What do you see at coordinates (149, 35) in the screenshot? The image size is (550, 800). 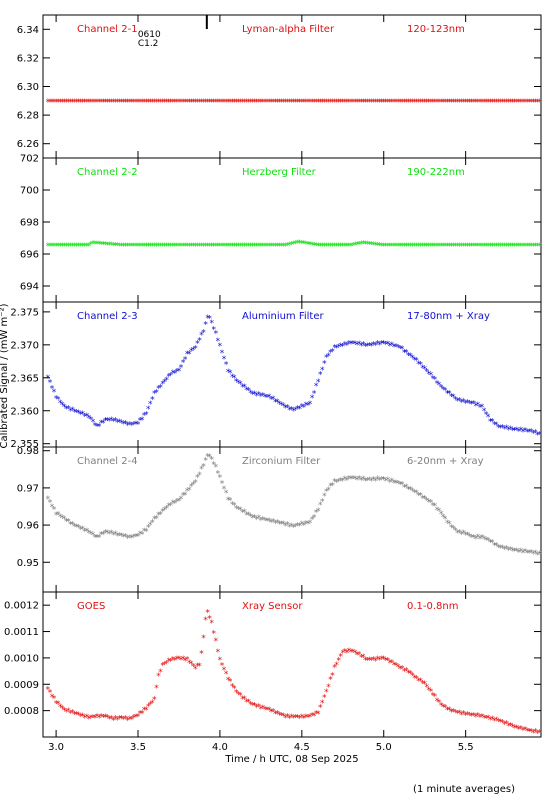 I see `flare-annotation: 0610` at bounding box center [149, 35].